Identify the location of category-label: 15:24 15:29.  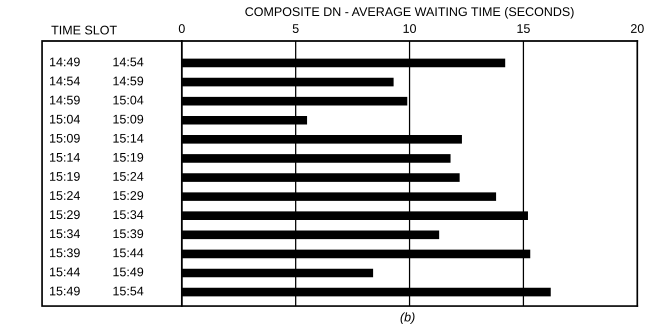
(97, 195).